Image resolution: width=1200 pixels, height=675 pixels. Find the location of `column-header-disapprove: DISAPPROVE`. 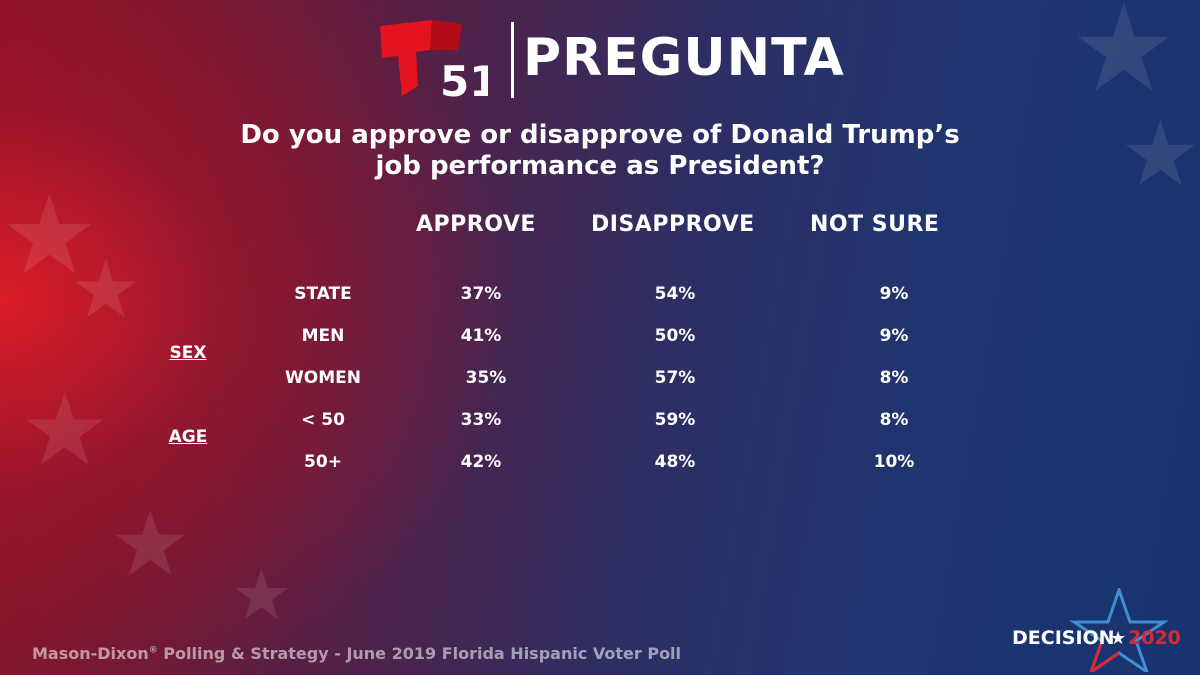

column-header-disapprove: DISAPPROVE is located at coordinates (673, 224).